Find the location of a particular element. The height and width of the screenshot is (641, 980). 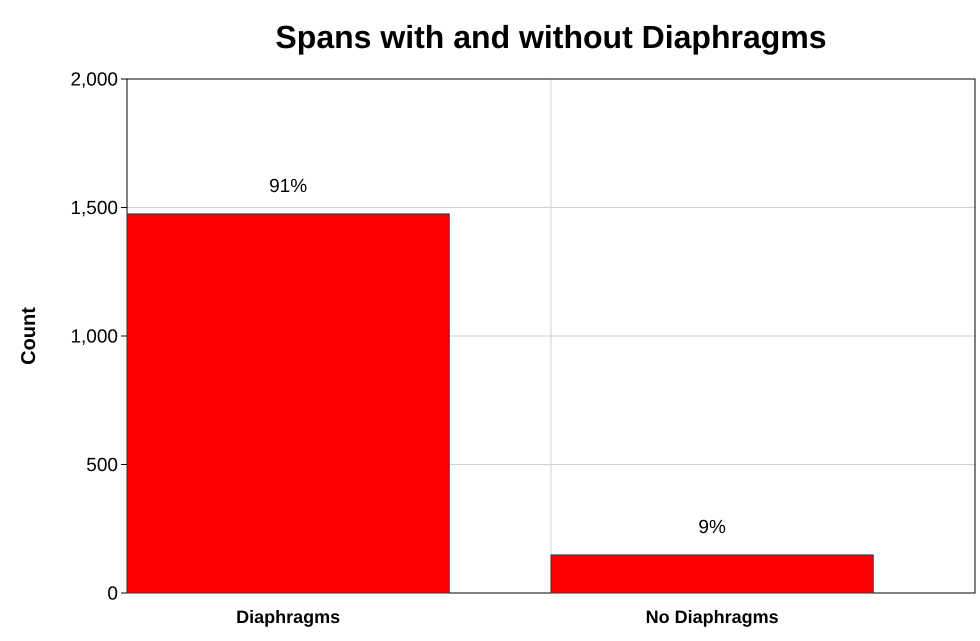

annotation: 9% is located at coordinates (712, 527).